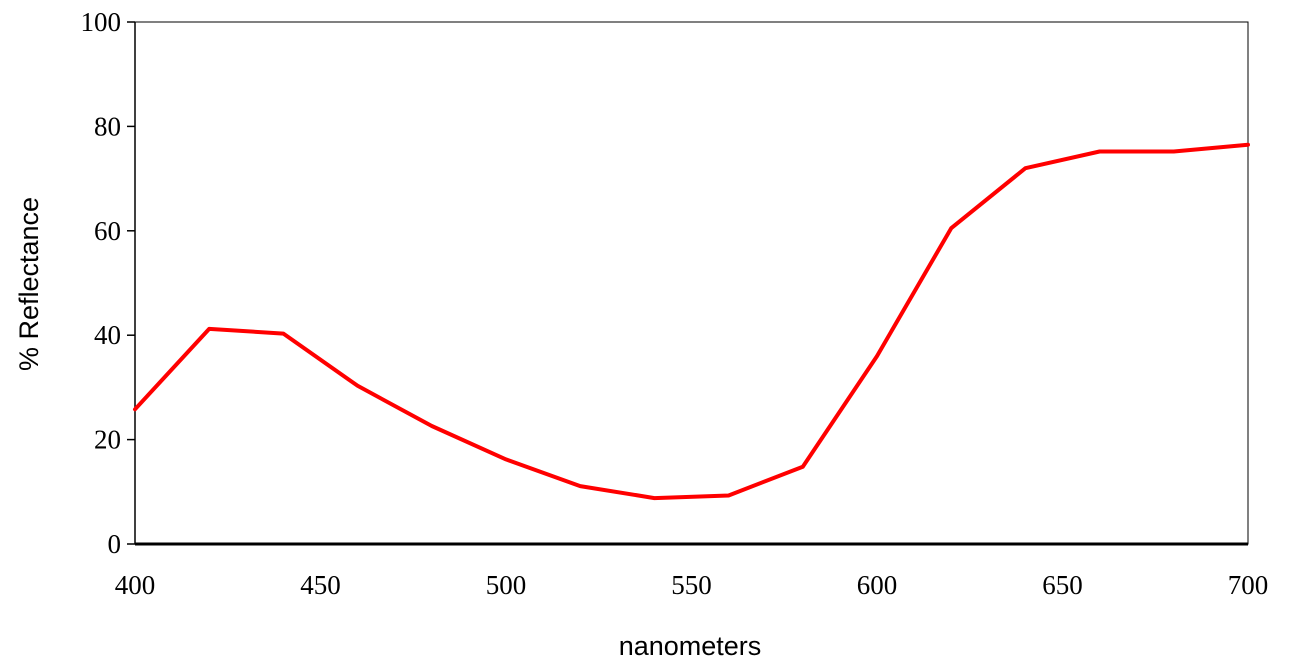 The width and height of the screenshot is (1291, 663). I want to click on y-tick-label: 20, so click(107, 440).